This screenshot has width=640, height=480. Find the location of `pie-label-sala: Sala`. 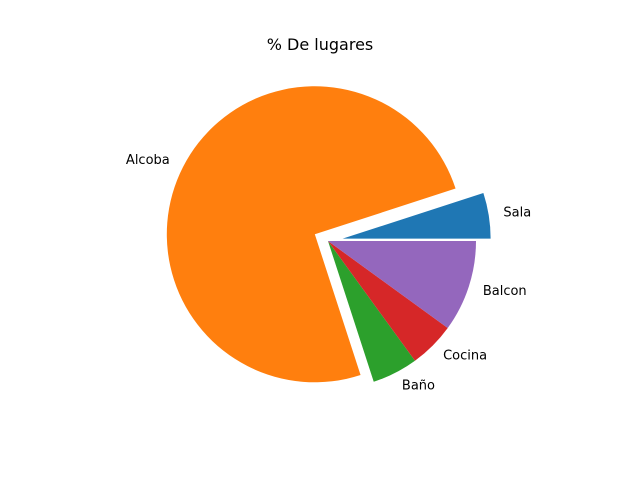

pie-label-sala: Sala is located at coordinates (517, 213).